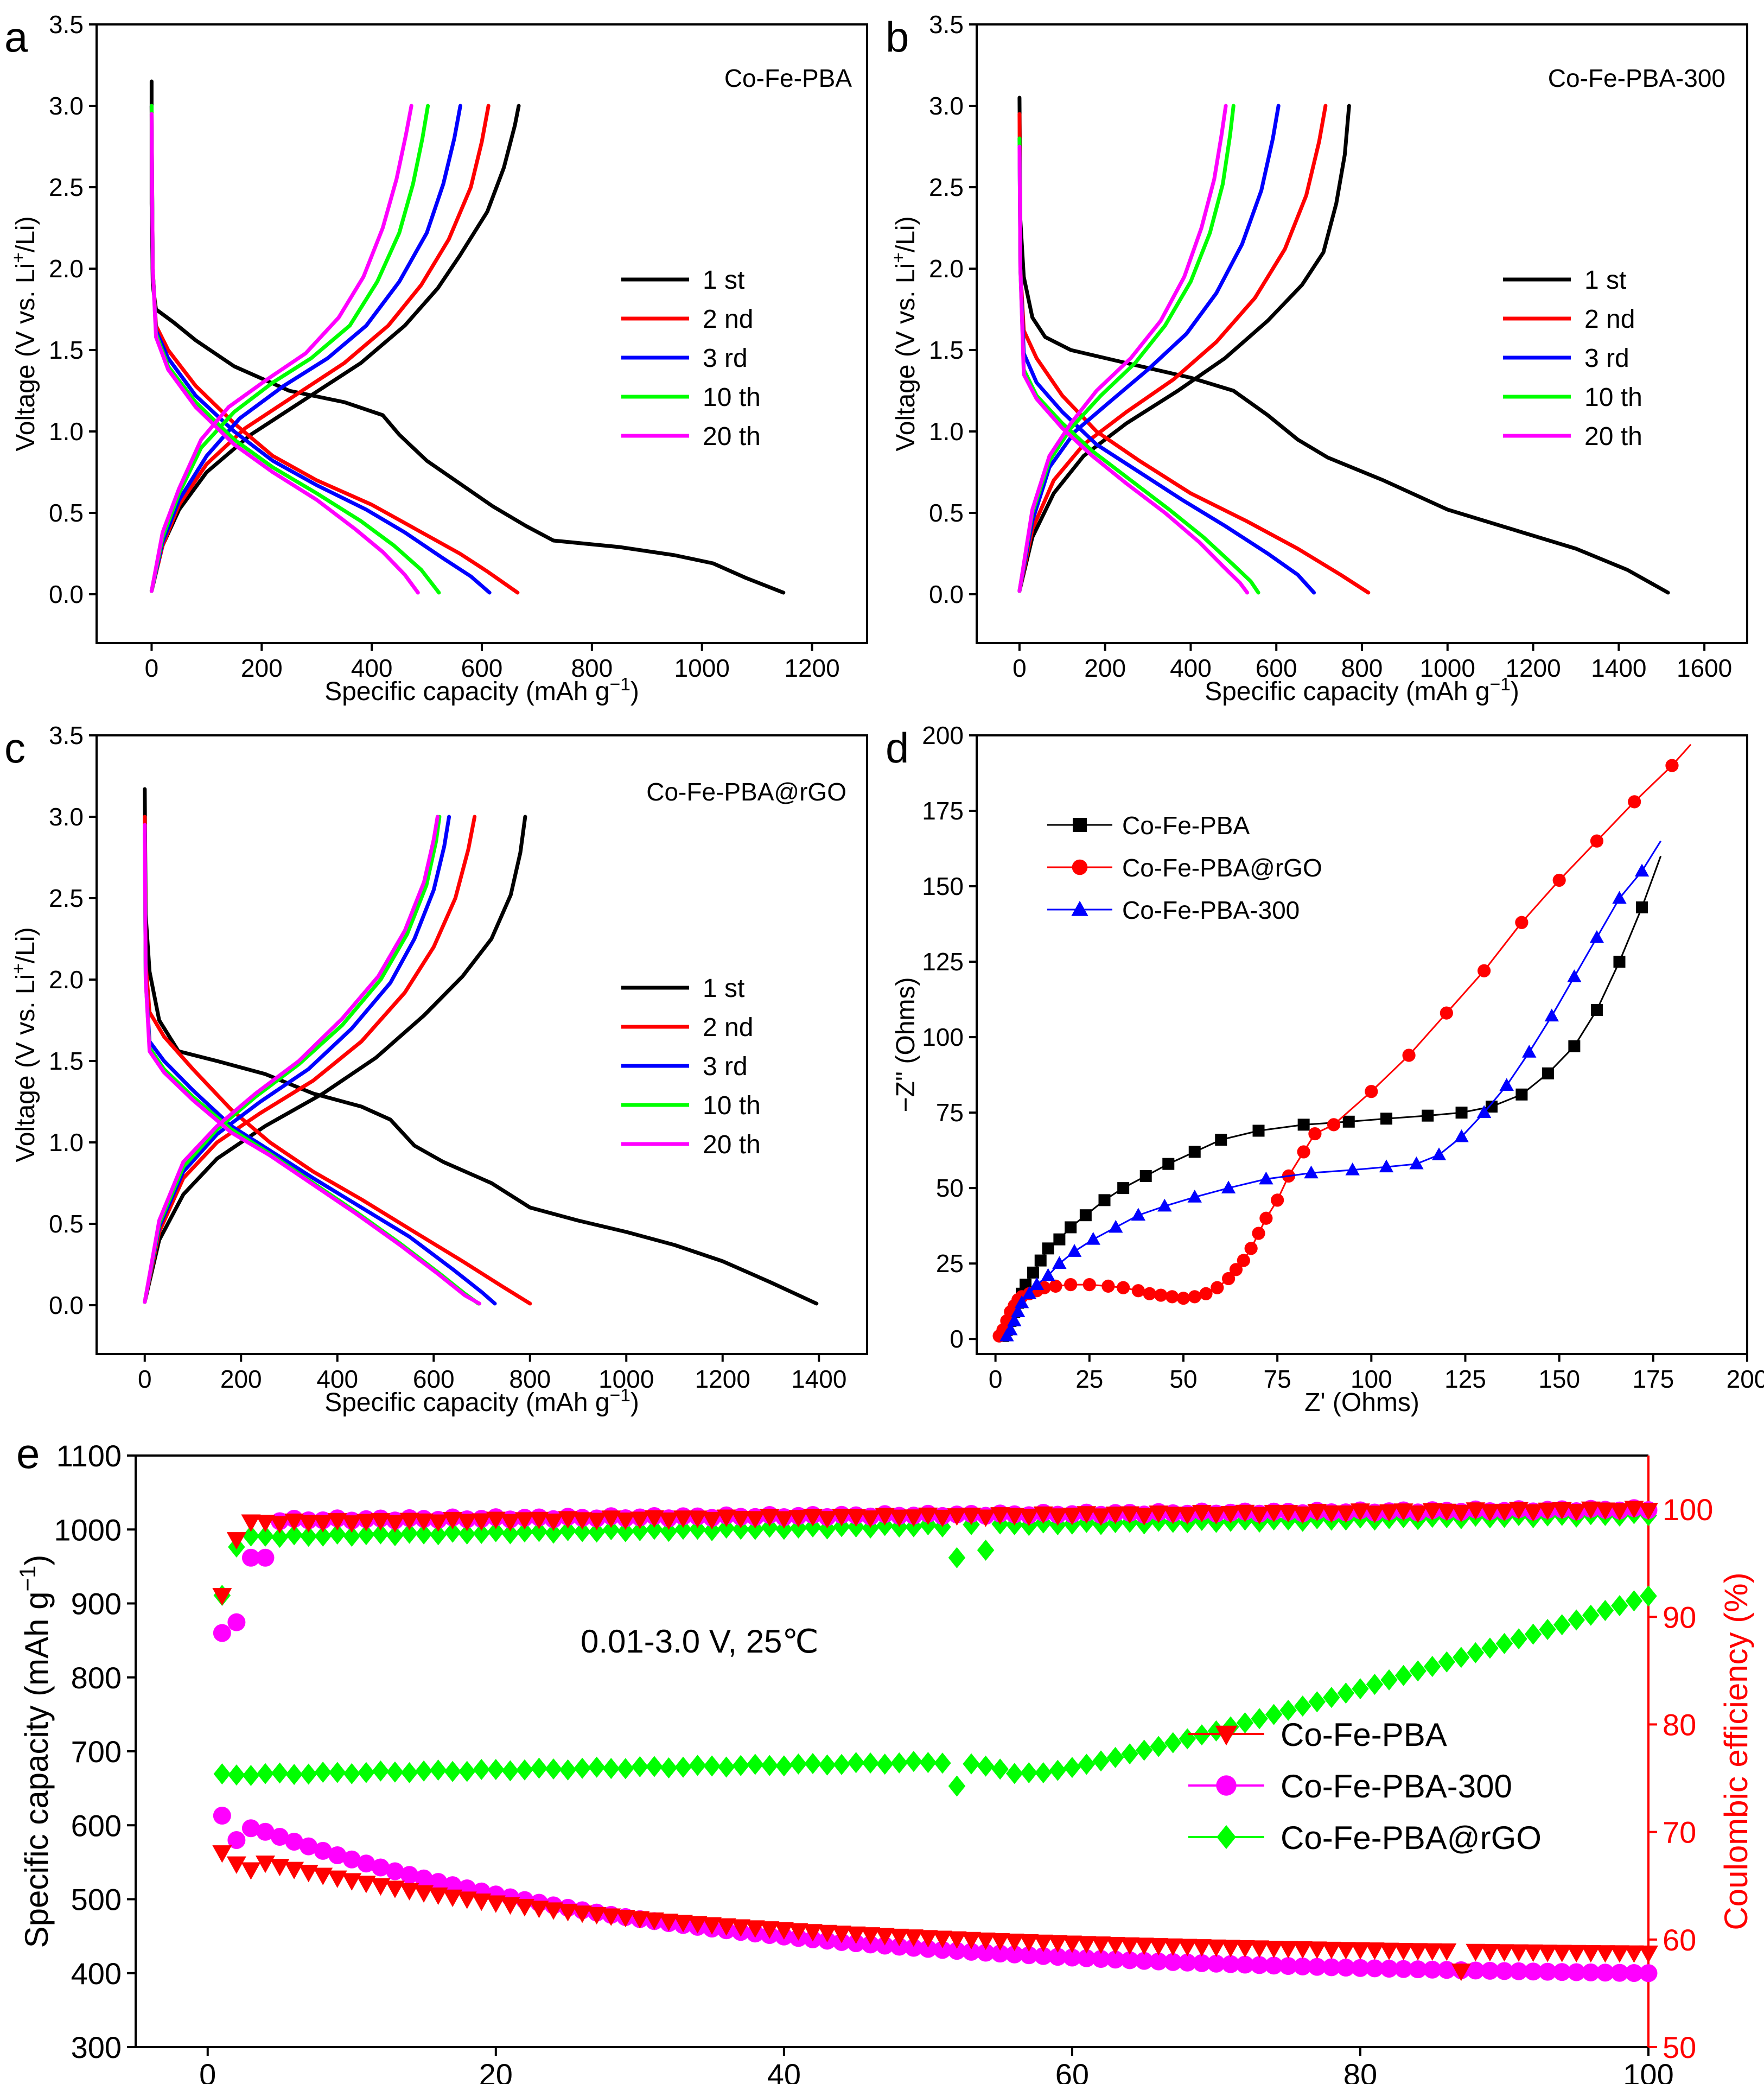  What do you see at coordinates (281, 349) in the screenshot?
I see `curve-a-4-charge` at bounding box center [281, 349].